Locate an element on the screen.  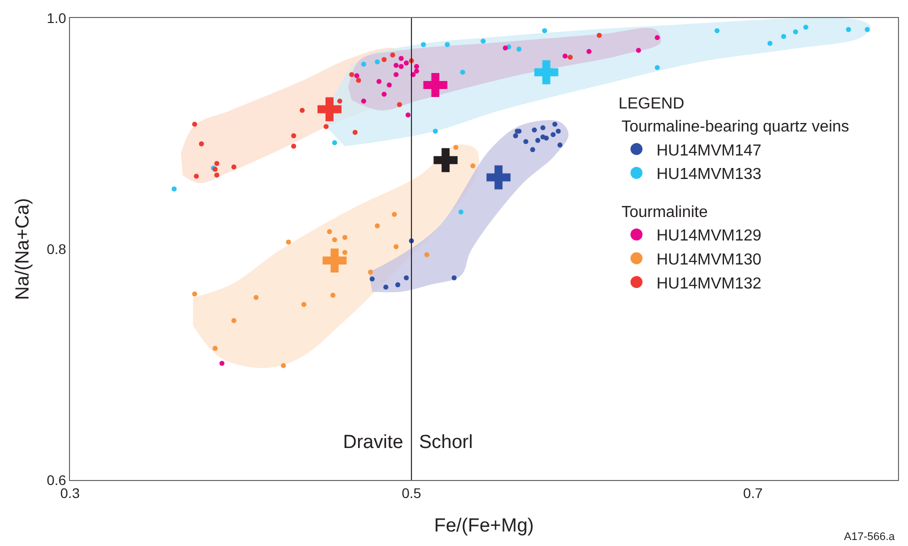
annotation: Tourmalinite is located at coordinates (664, 212).